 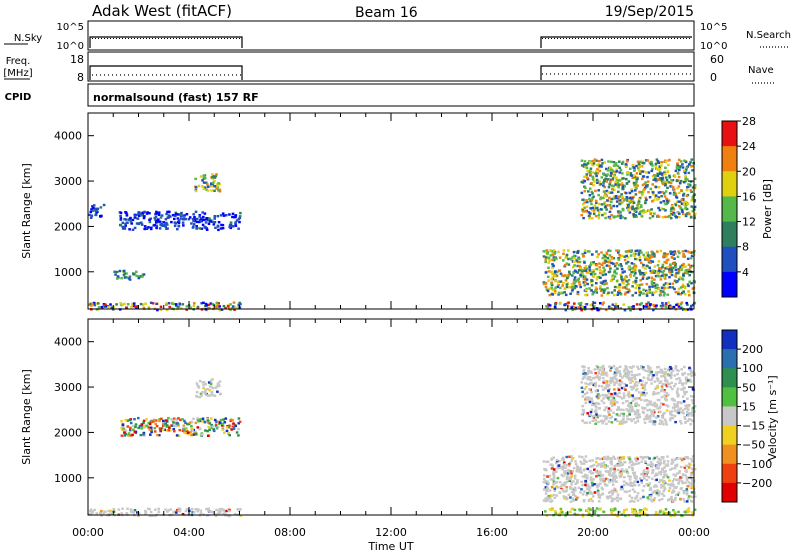 What do you see at coordinates (28, 38) in the screenshot?
I see `nsky-label: N.Sky` at bounding box center [28, 38].